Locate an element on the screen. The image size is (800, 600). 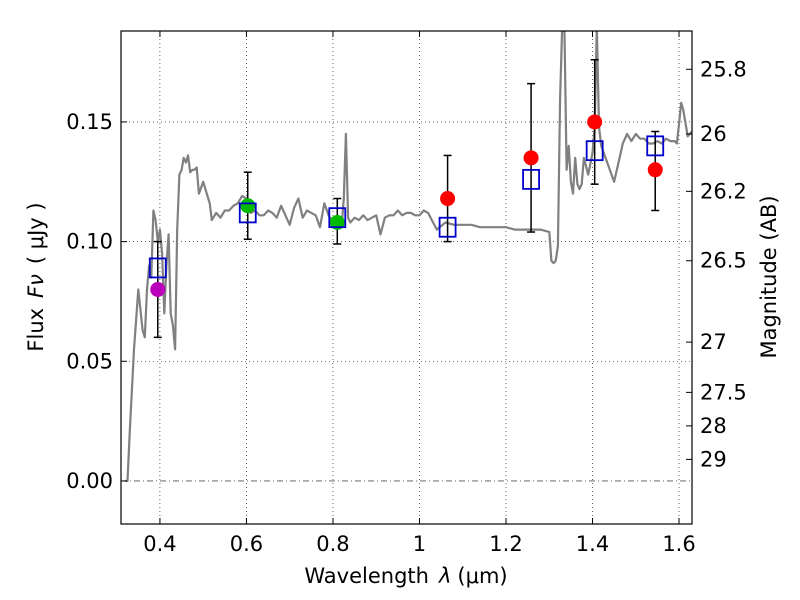
x-tick-label: 1.2 is located at coordinates (505, 544).